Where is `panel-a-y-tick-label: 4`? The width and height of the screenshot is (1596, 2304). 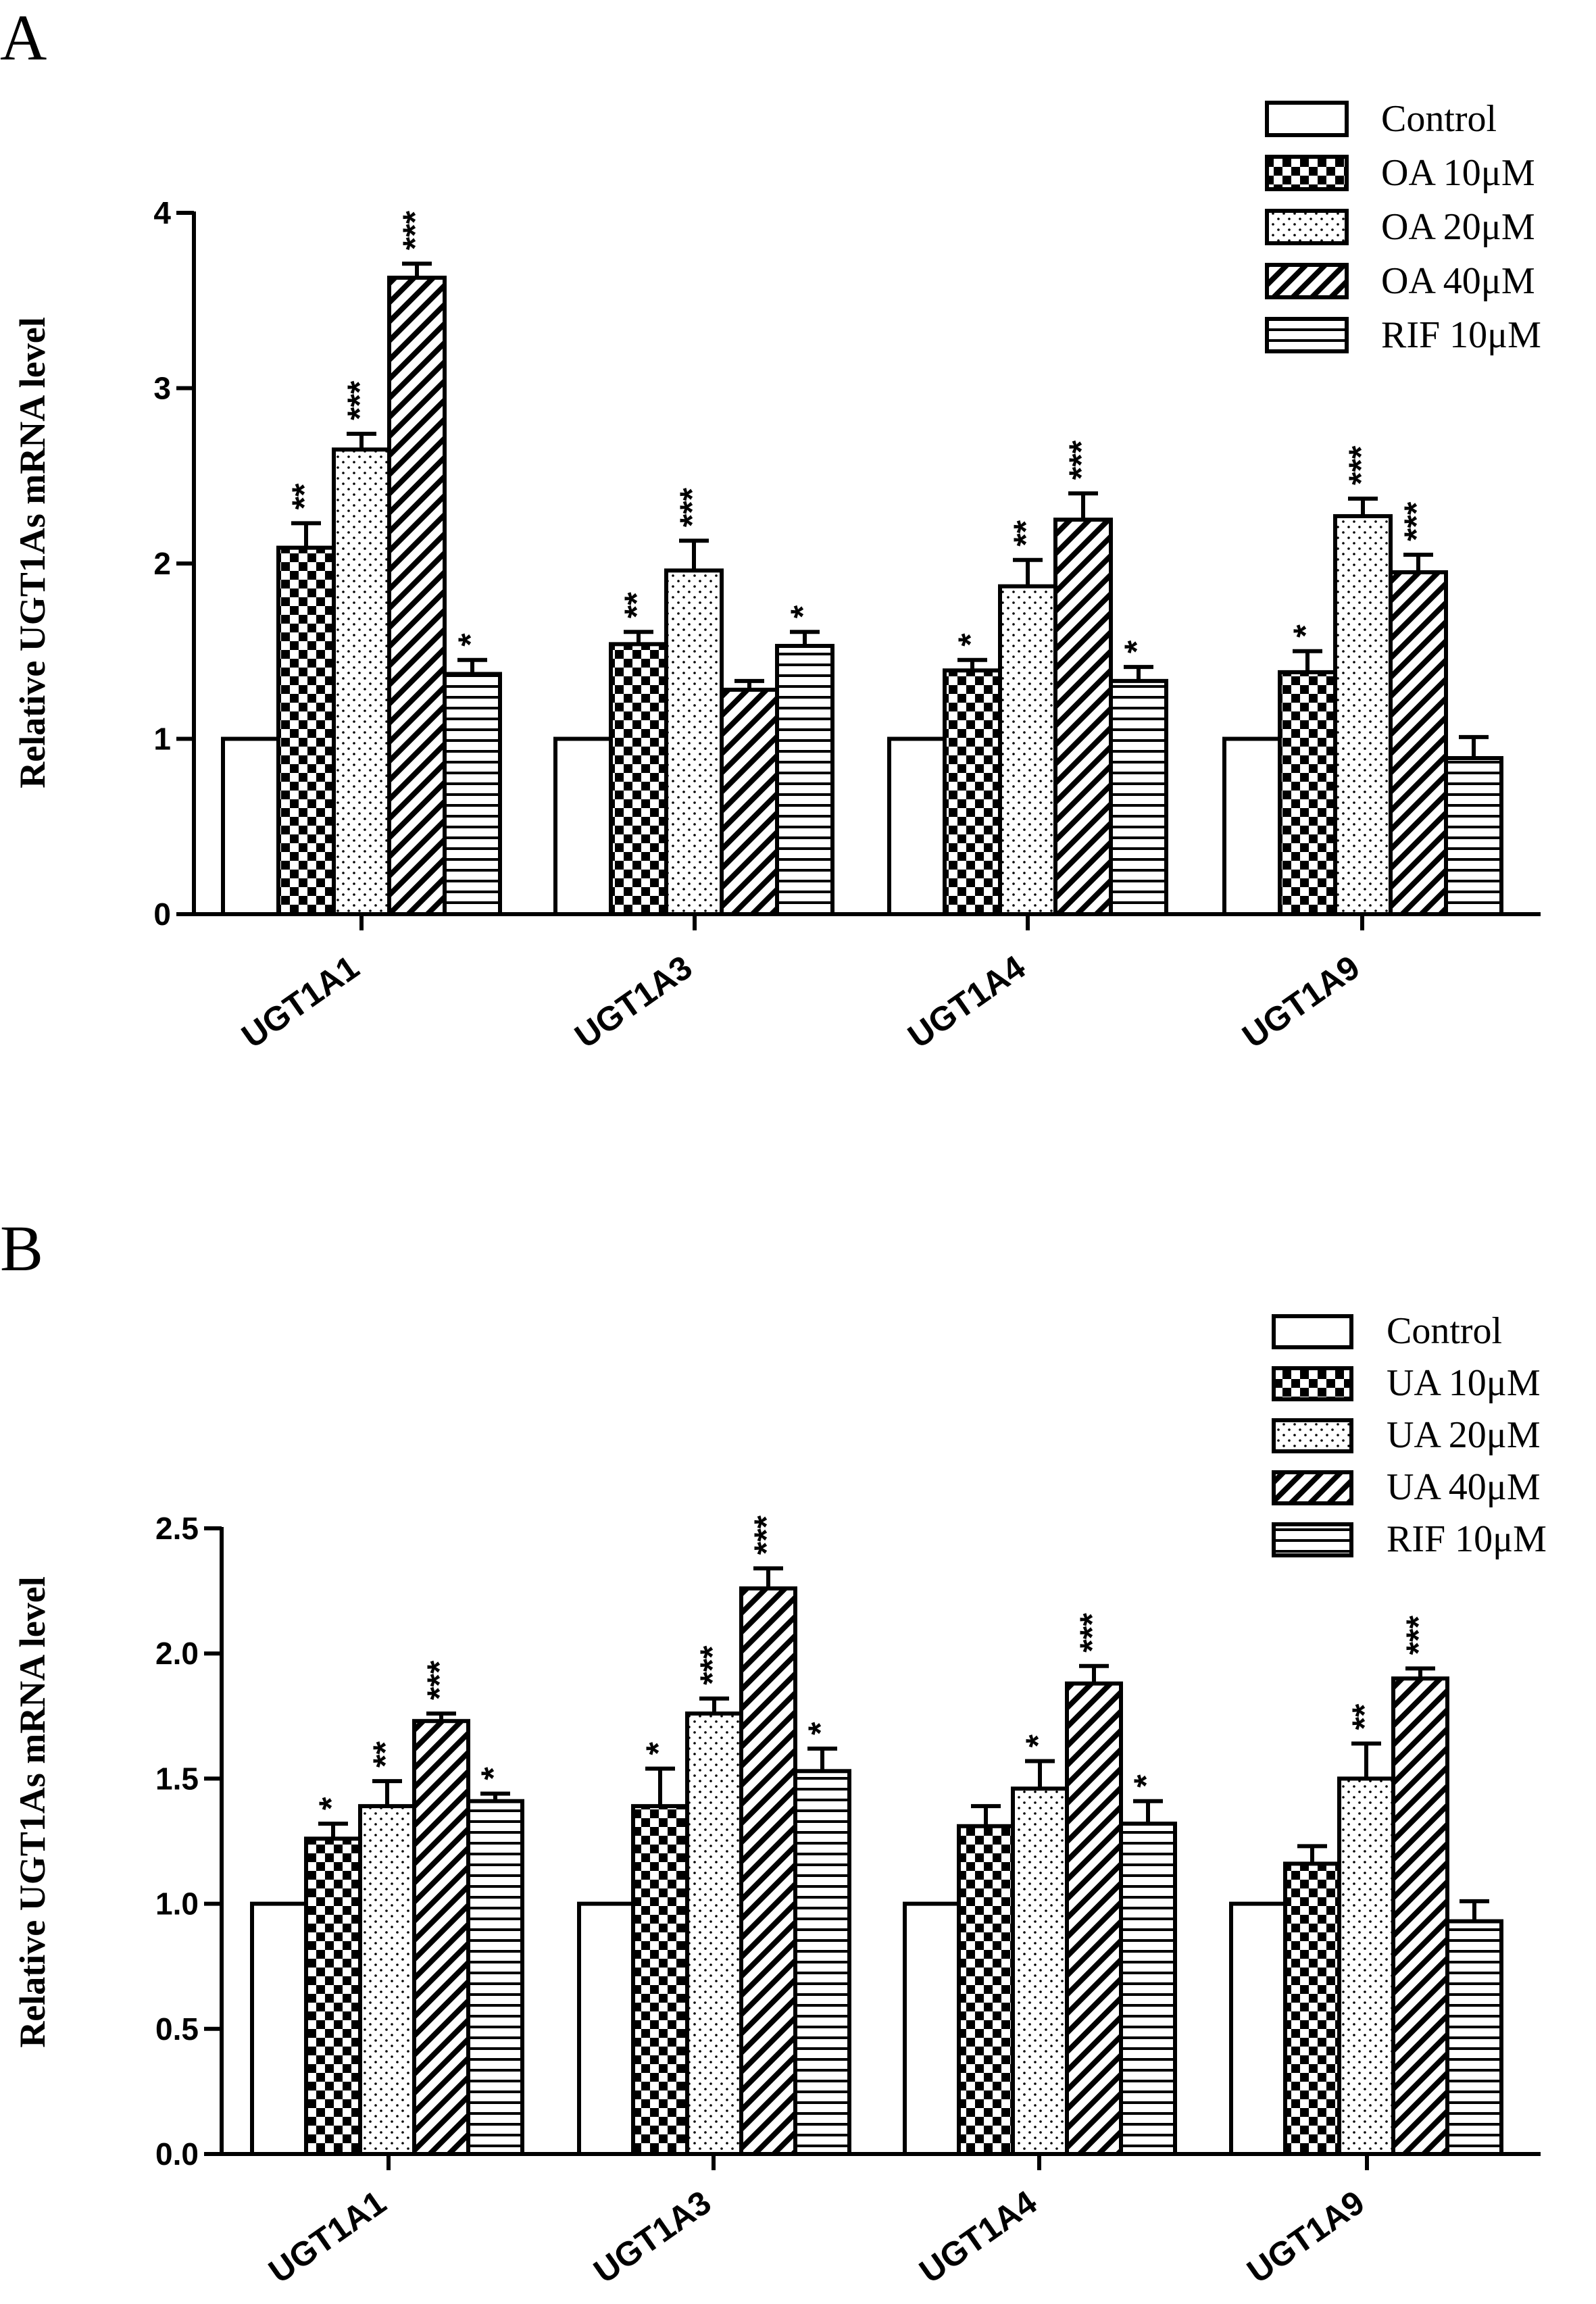 panel-a-y-tick-label: 4 is located at coordinates (162, 212).